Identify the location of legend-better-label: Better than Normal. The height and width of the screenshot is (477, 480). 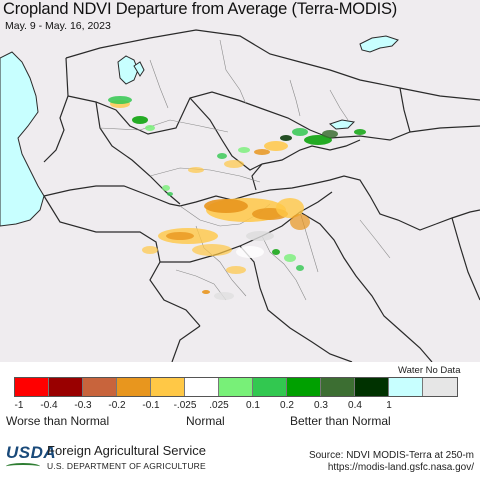
(340, 421).